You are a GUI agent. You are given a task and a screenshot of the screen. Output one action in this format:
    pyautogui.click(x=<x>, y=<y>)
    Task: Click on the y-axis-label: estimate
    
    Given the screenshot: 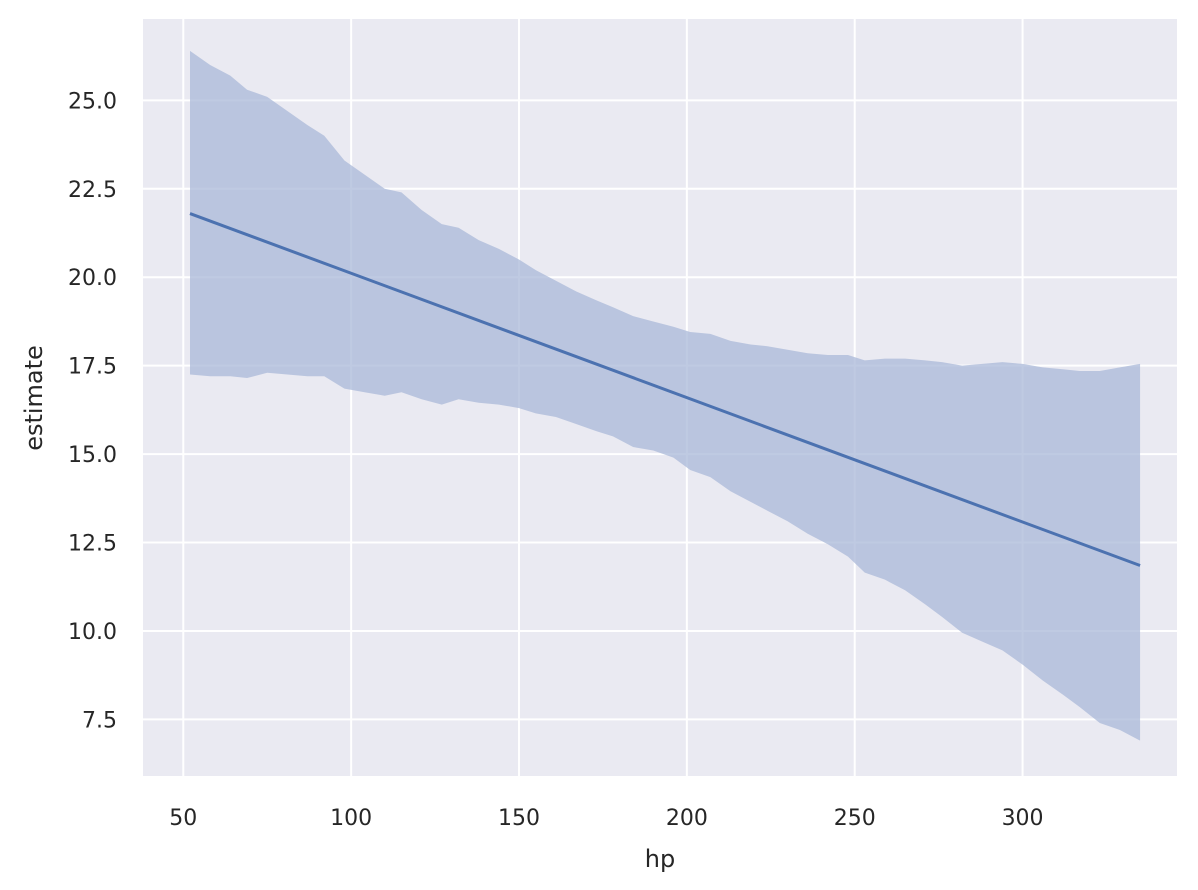 What is the action you would take?
    pyautogui.click(x=34, y=398)
    